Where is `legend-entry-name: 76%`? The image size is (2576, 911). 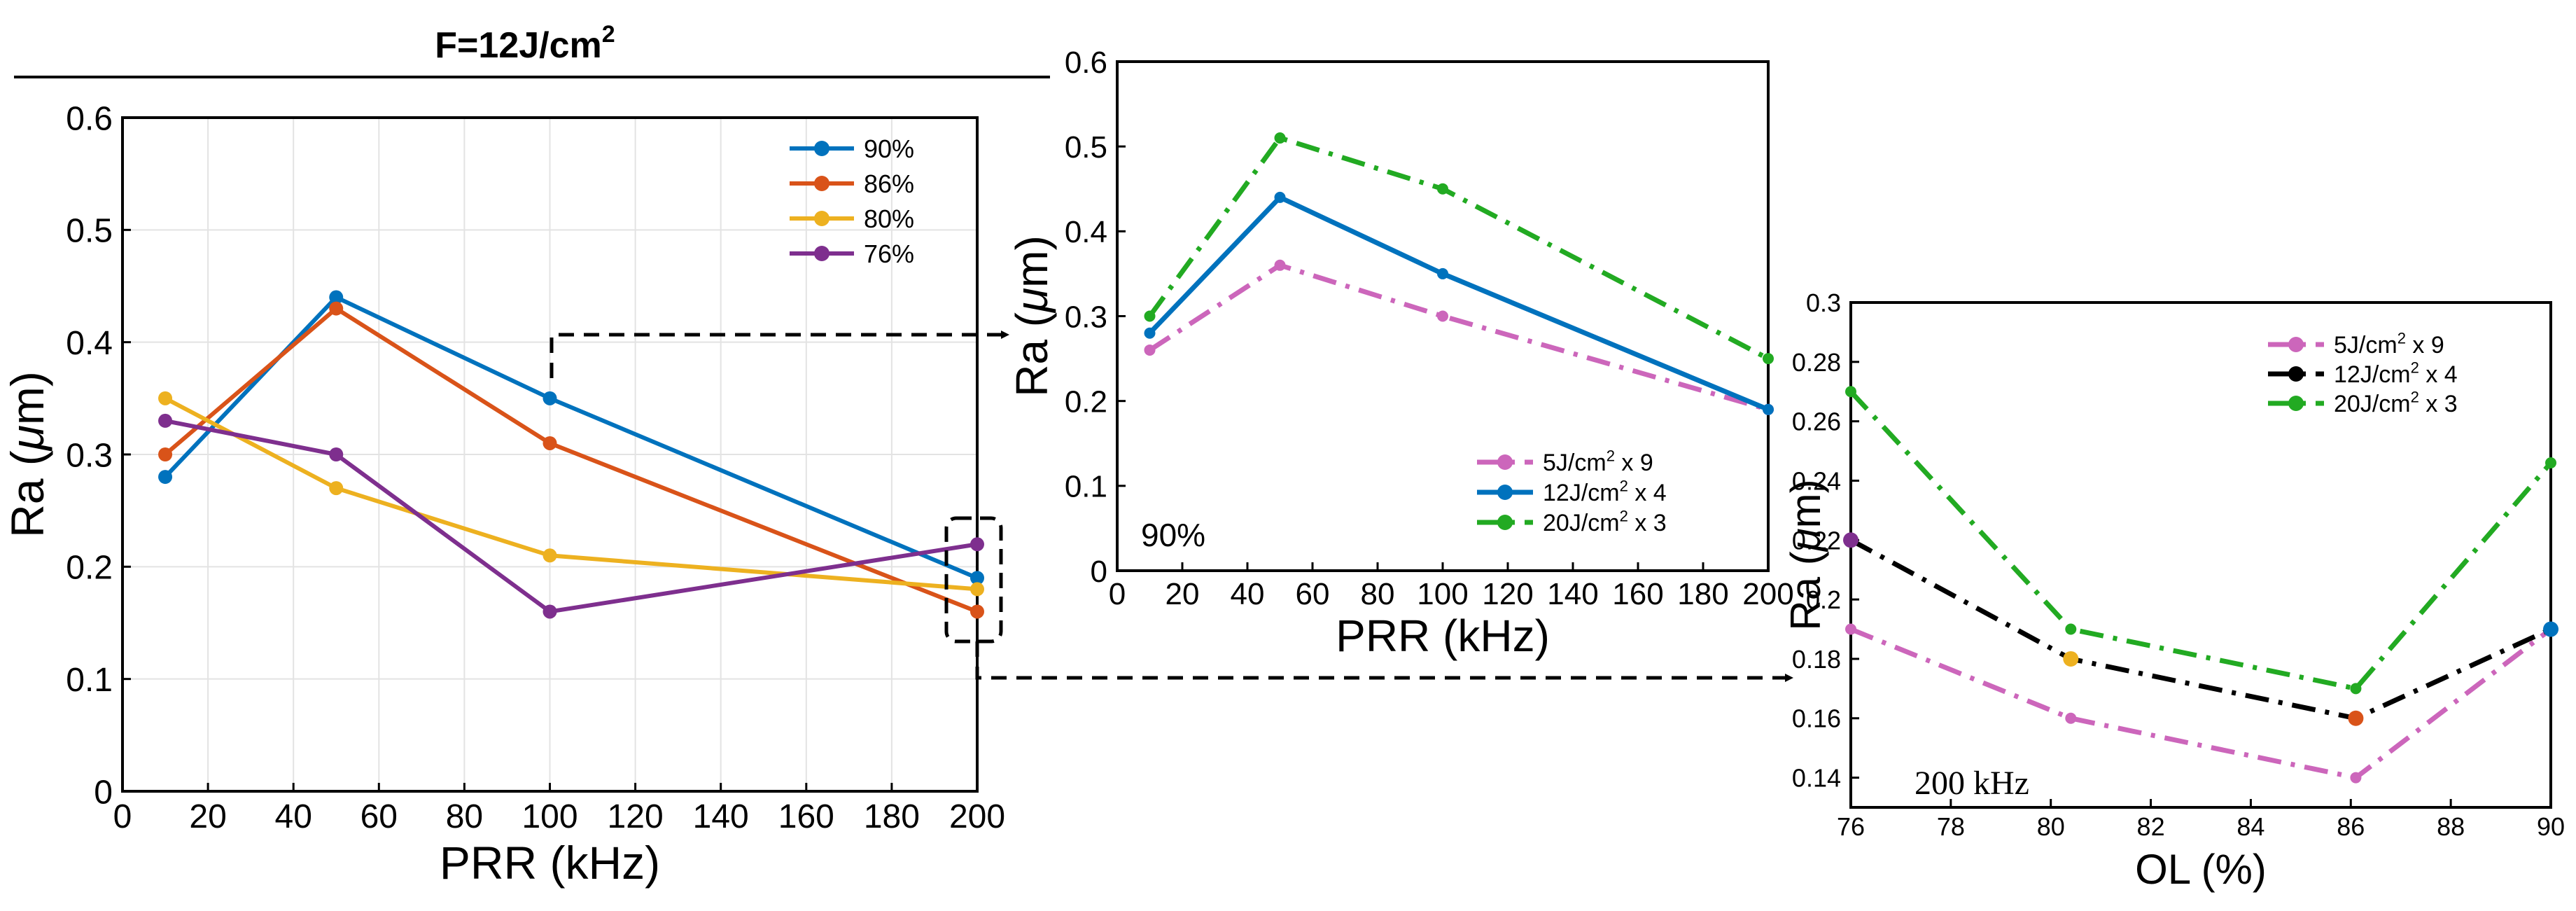 legend-entry-name: 76% is located at coordinates (889, 253).